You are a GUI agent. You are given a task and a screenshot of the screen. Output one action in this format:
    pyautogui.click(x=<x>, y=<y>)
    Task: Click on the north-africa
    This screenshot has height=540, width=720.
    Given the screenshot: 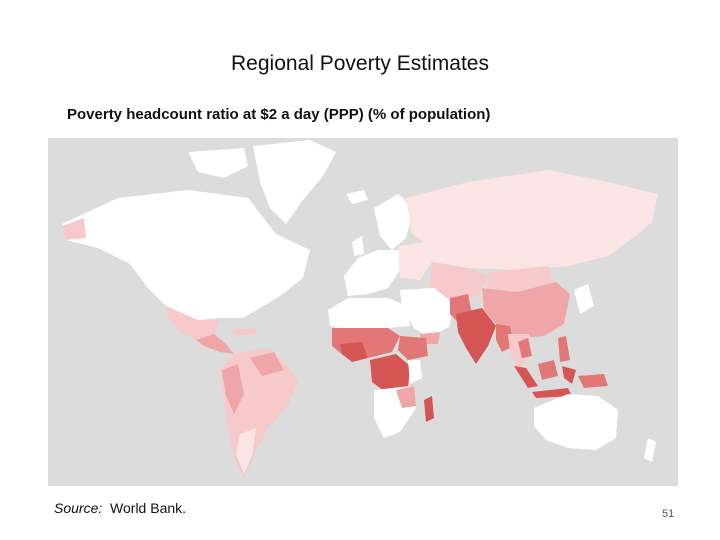 What is the action you would take?
    pyautogui.click(x=369, y=314)
    